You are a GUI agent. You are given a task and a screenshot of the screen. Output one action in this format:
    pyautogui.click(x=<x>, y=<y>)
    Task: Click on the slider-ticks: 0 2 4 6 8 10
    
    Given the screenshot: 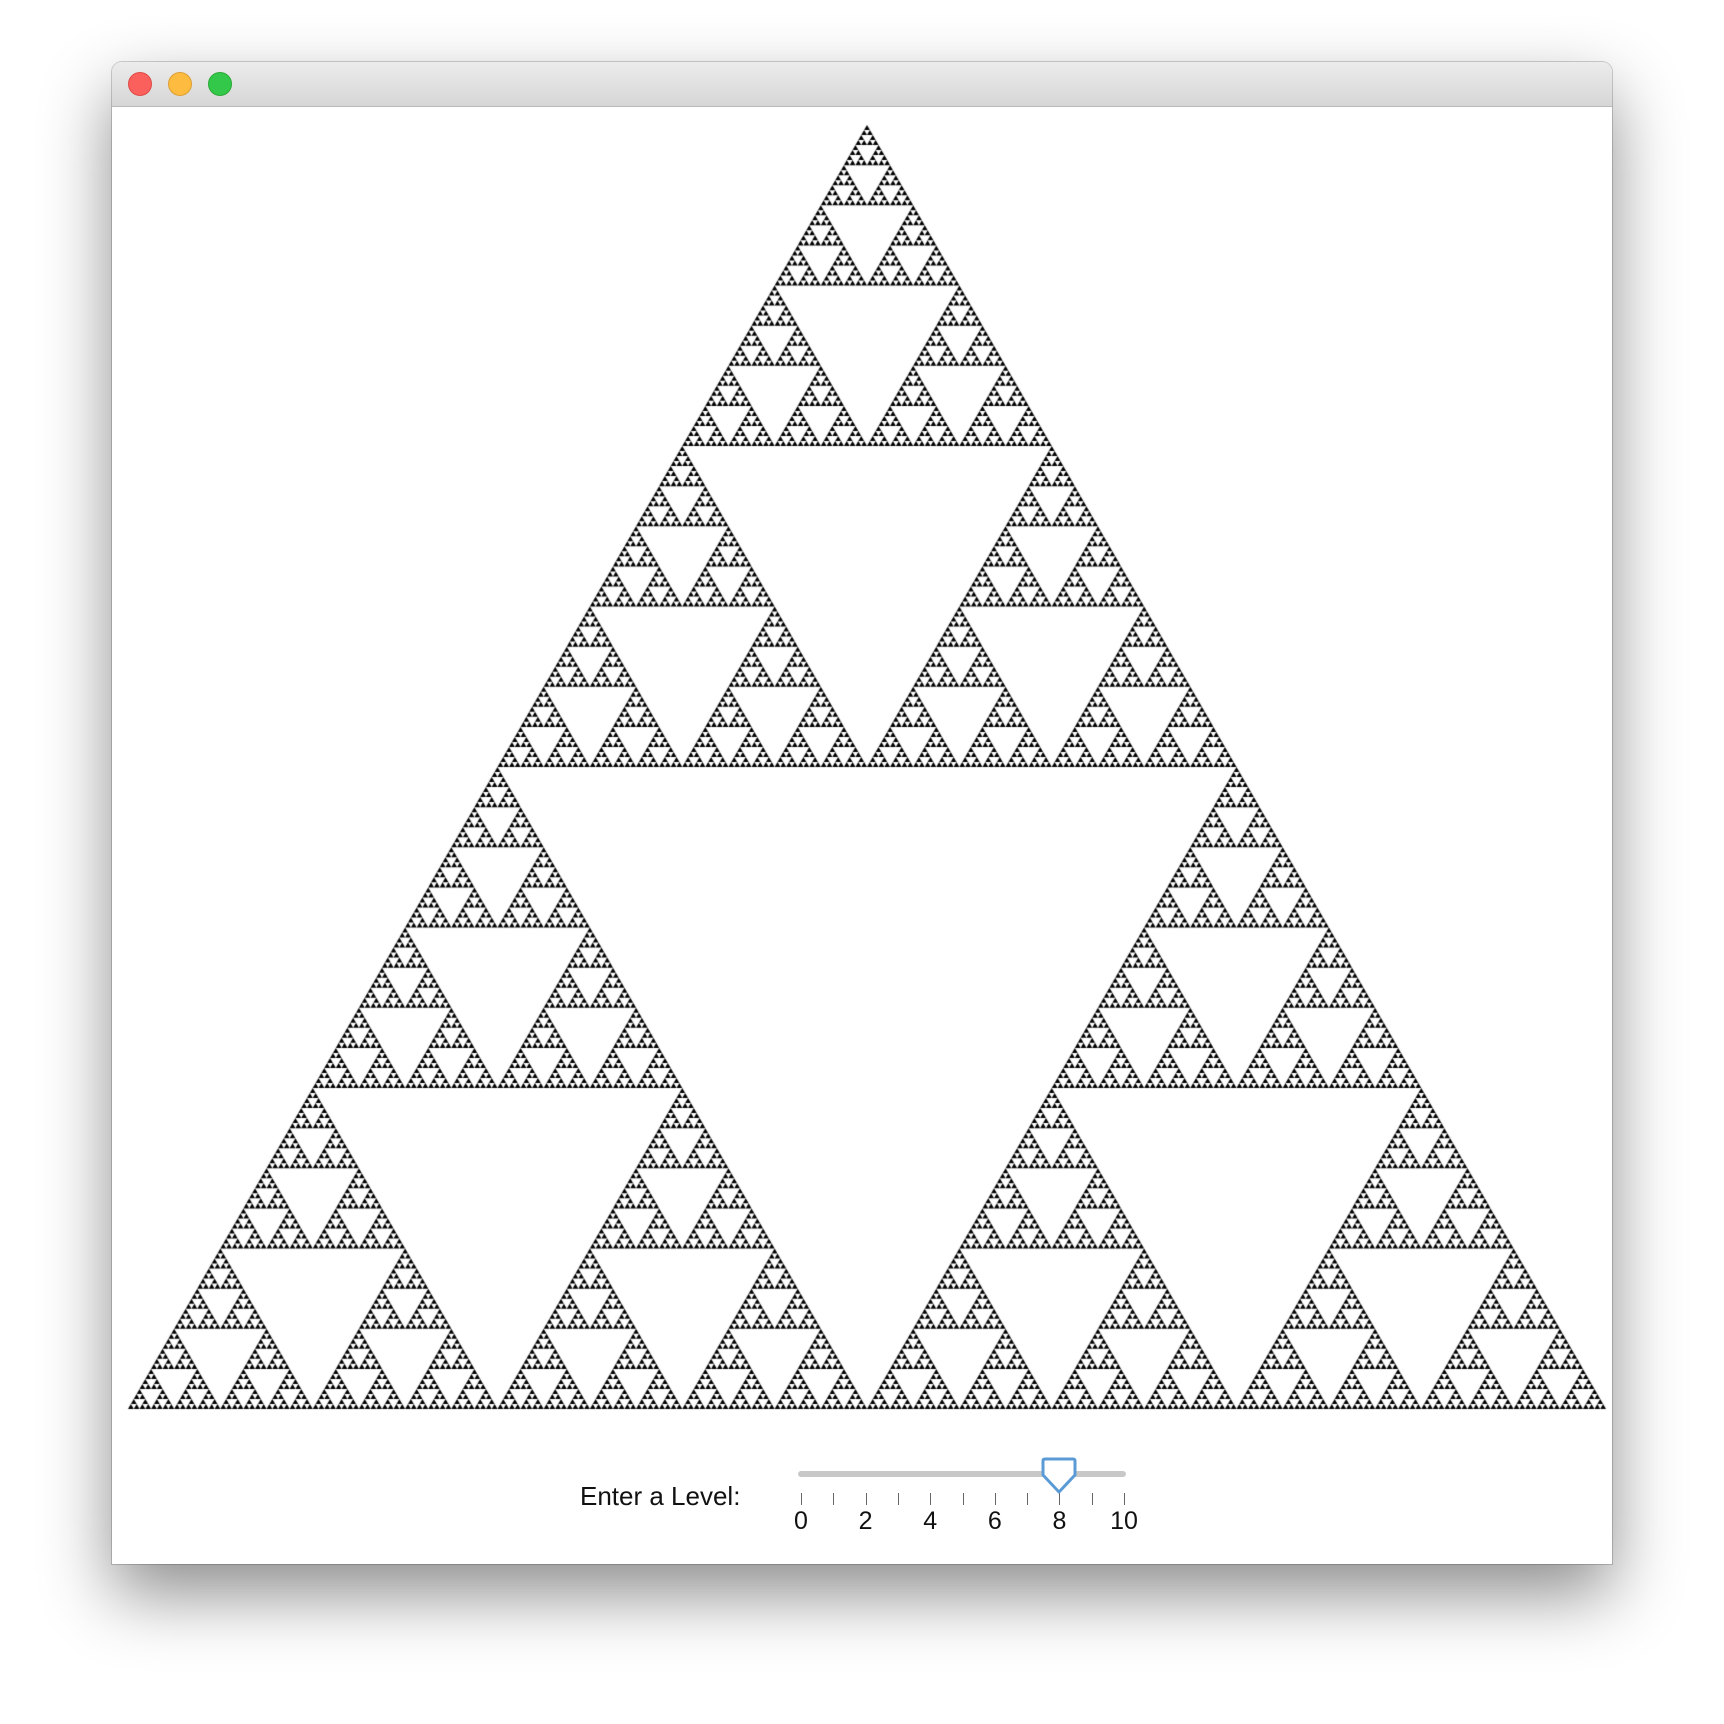 What is the action you would take?
    pyautogui.click(x=964, y=1502)
    